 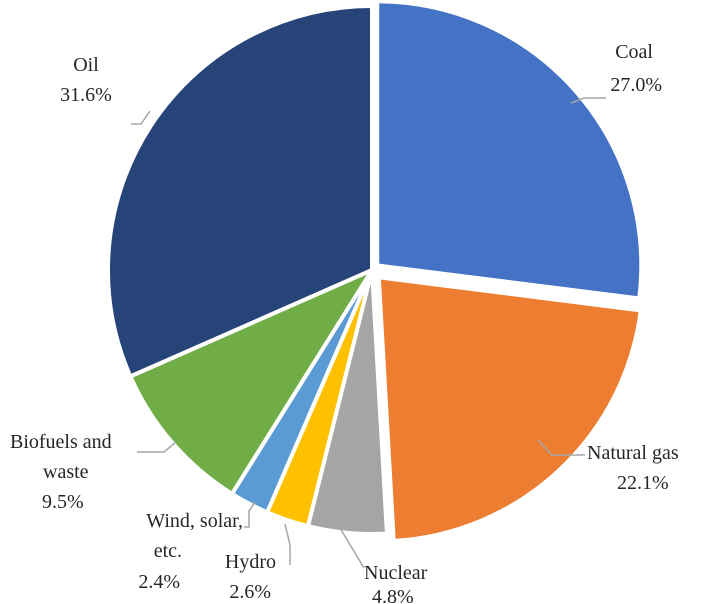 I want to click on slice-value-wind-solar: 2.4%, so click(x=159, y=582).